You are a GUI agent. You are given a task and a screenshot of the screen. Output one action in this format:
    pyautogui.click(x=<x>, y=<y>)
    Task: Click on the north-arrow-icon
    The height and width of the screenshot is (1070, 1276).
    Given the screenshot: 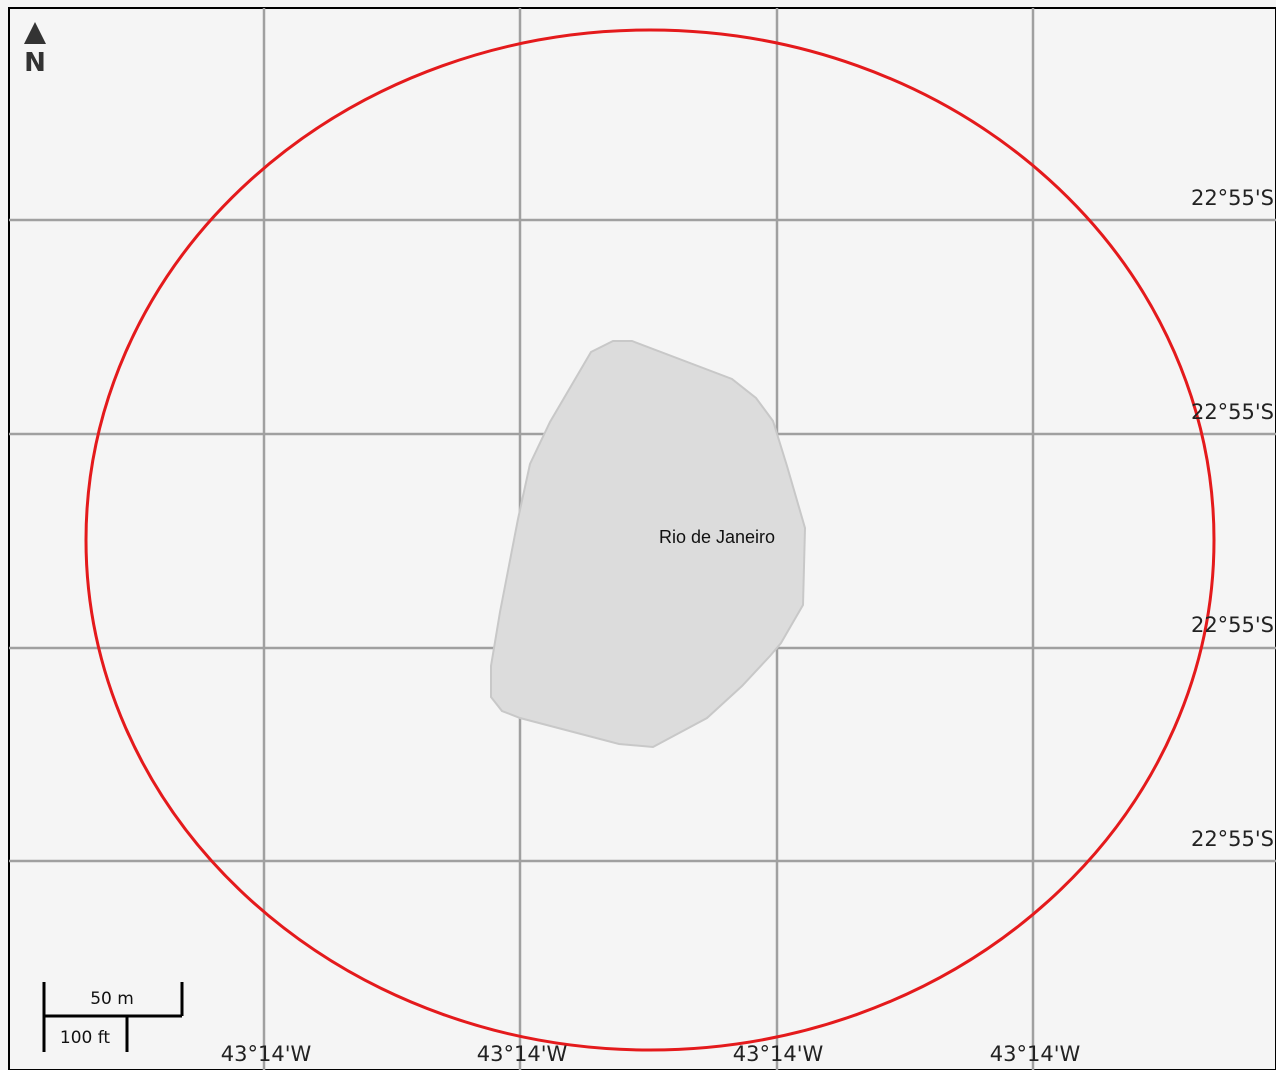 What is the action you would take?
    pyautogui.click(x=35, y=33)
    